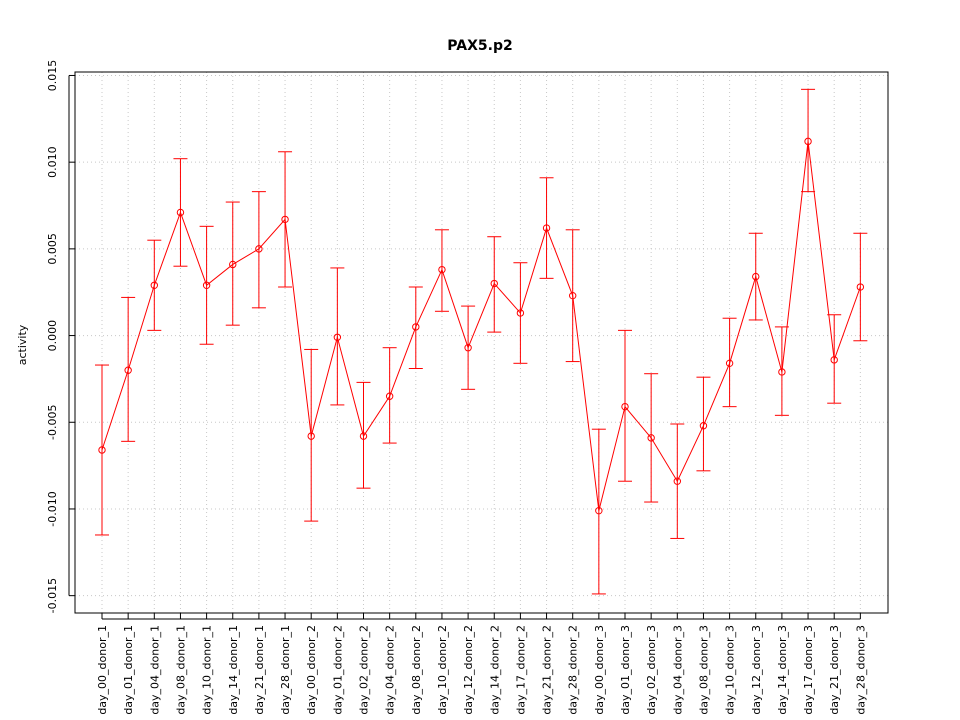 This screenshot has width=960, height=720. What do you see at coordinates (154, 670) in the screenshot?
I see `x-tick-label: day_04_donor_1` at bounding box center [154, 670].